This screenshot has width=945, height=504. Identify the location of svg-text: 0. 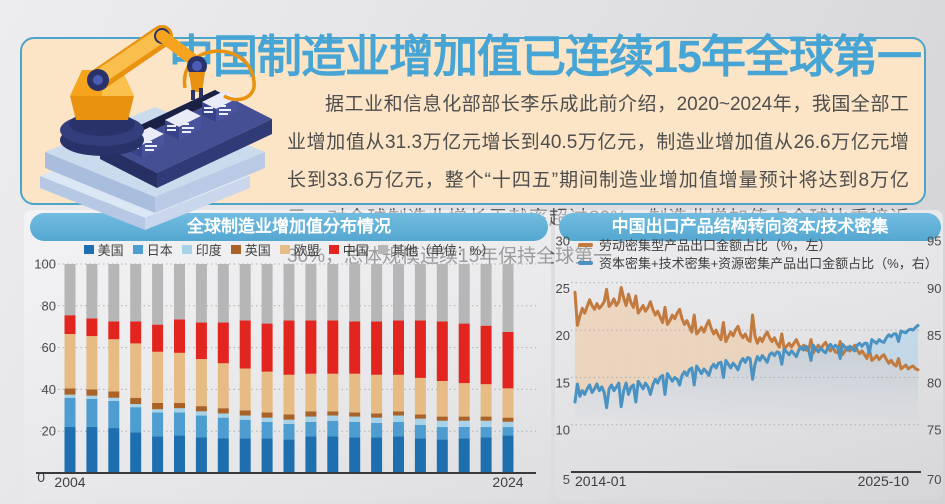
(41, 477).